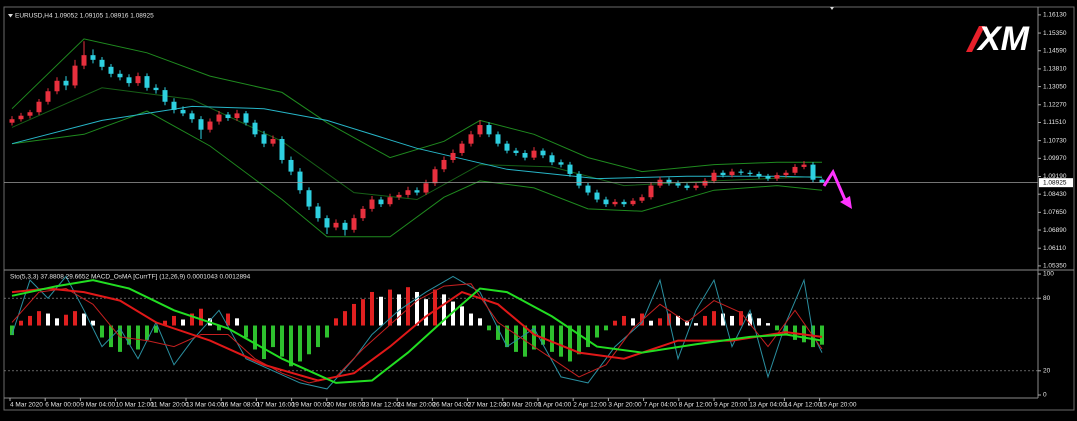 Image resolution: width=1077 pixels, height=421 pixels. I want to click on x-tick-label: 13 Apr 04:00, so click(767, 405).